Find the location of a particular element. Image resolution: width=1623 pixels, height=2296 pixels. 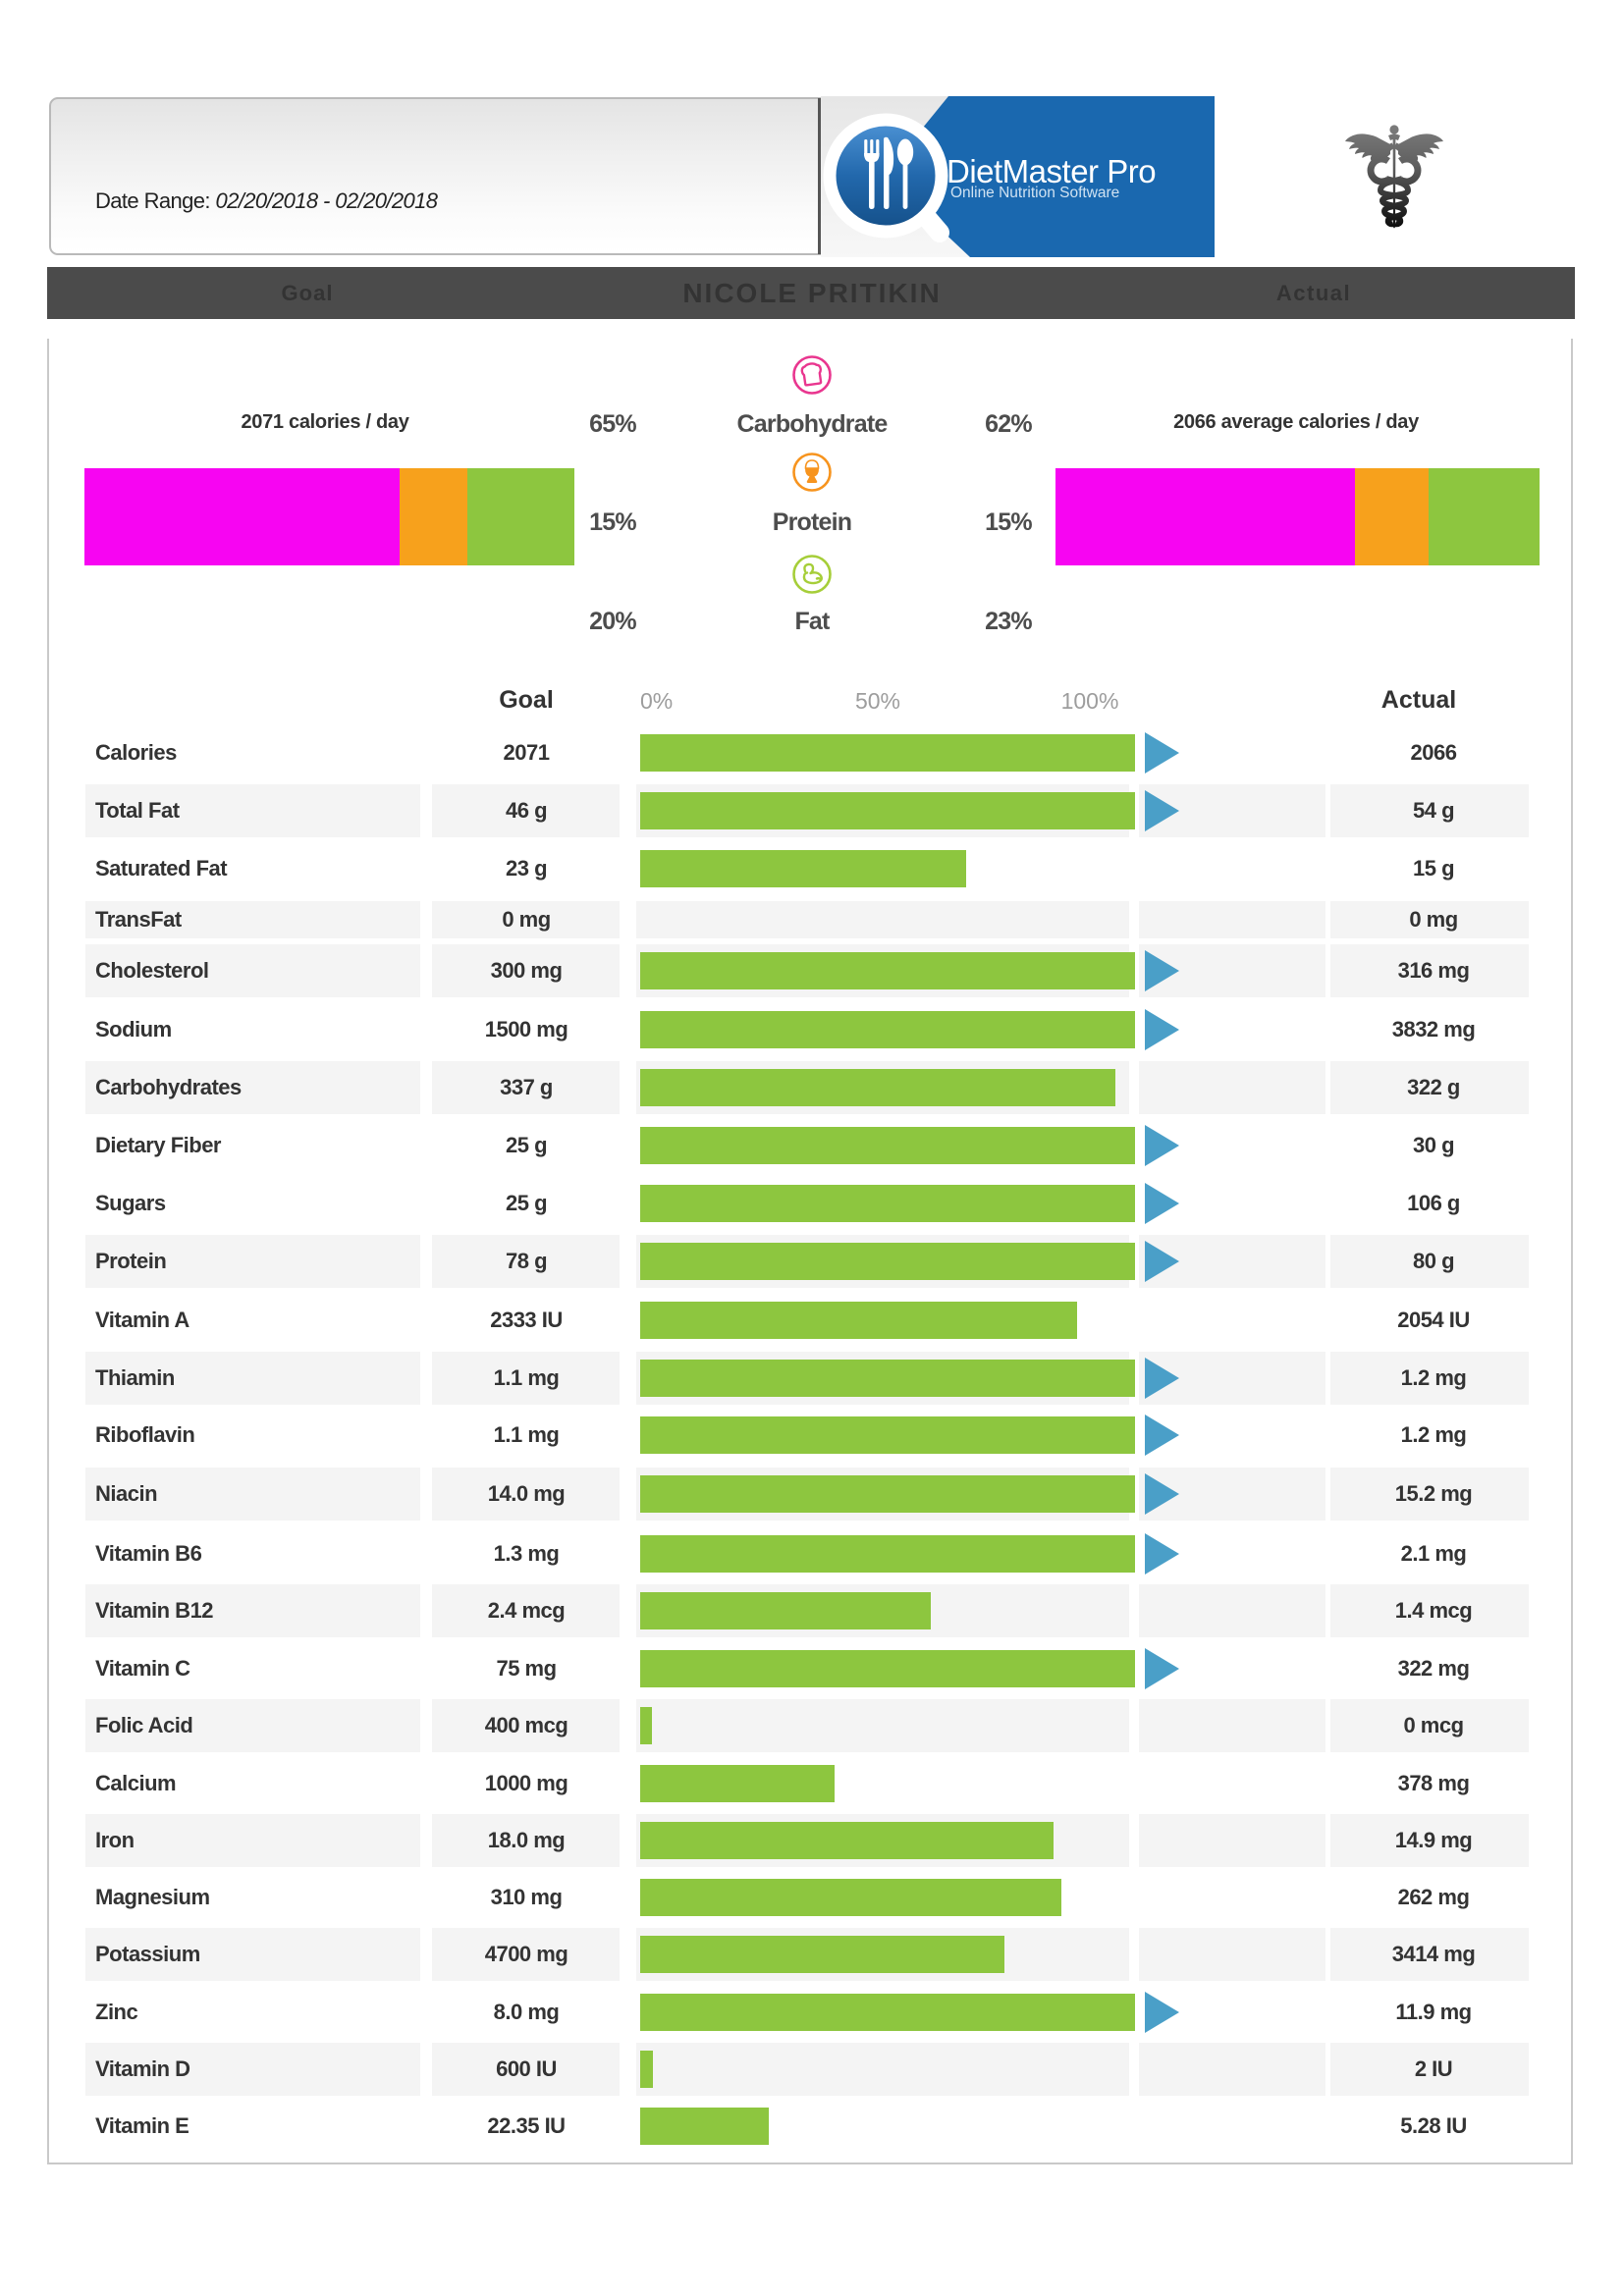

svg-text: Online Nutrition Software is located at coordinates (1034, 193).